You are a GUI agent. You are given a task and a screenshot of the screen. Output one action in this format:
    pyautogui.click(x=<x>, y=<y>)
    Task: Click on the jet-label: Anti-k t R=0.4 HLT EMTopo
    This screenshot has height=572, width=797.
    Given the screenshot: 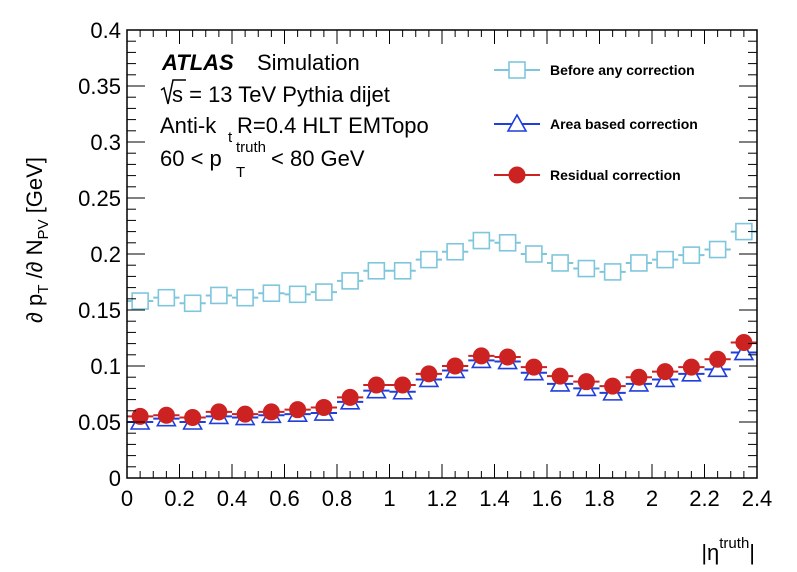 What is the action you would take?
    pyautogui.click(x=294, y=129)
    